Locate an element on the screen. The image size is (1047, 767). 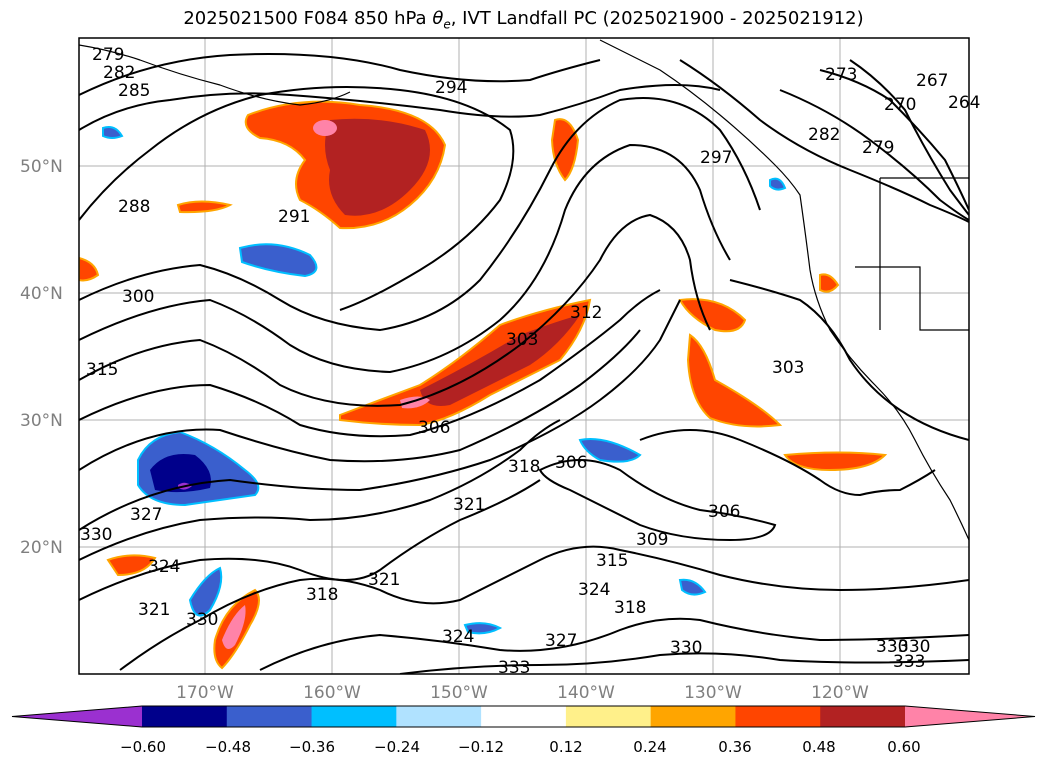
contour-label: 270 is located at coordinates (900, 105).